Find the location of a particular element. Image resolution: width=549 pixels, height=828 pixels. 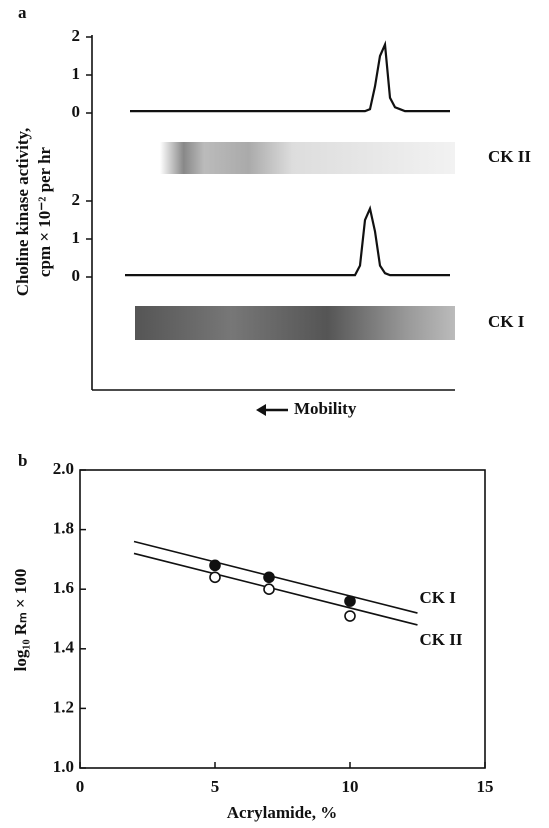

x-tick-label: 10 is located at coordinates (350, 786).